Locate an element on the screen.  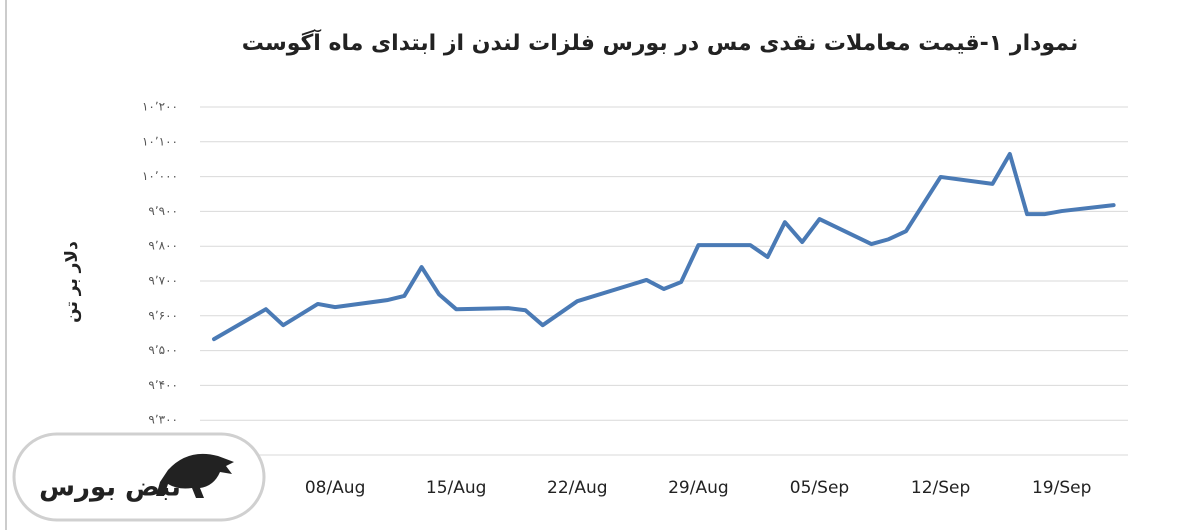
watermark: نبض بورس is located at coordinates (139, 477).